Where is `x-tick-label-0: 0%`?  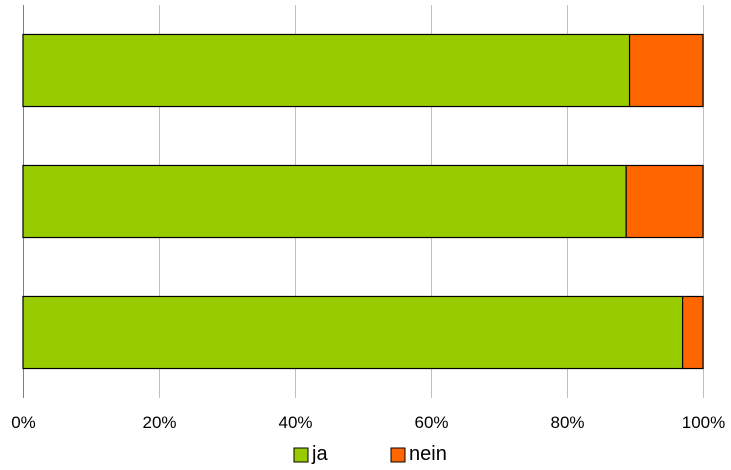
x-tick-label-0: 0% is located at coordinates (23, 422).